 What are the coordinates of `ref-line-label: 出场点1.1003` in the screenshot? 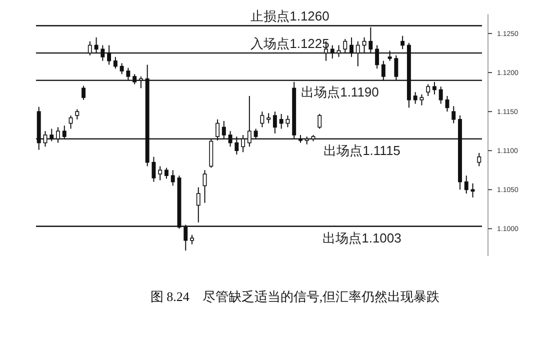 It's located at (362, 238).